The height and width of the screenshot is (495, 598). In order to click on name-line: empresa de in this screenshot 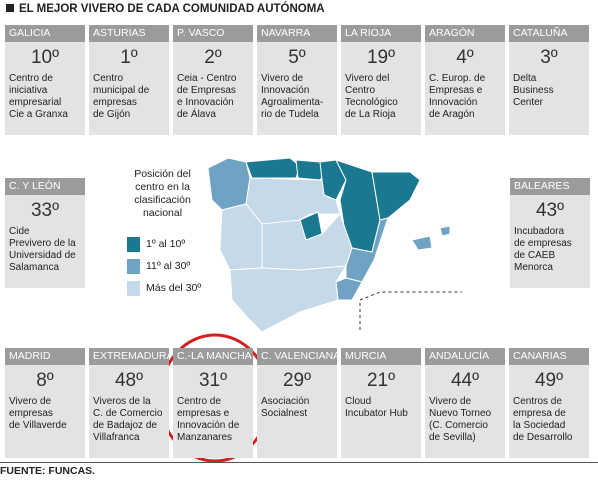, I will do `click(539, 413)`.